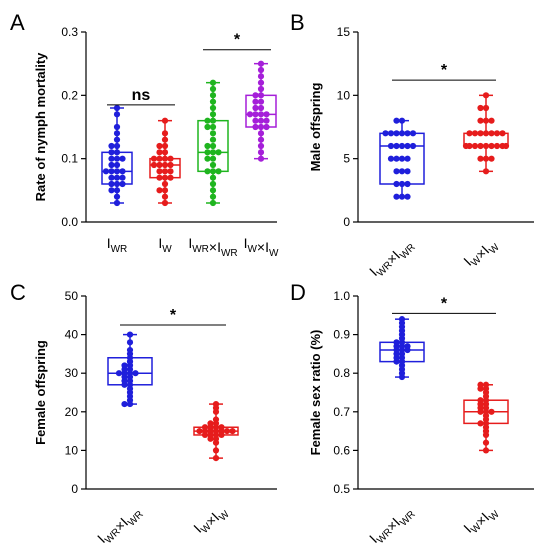 The image size is (550, 545). Describe the element at coordinates (165, 245) in the screenshot. I see `category-label-1: IW` at that location.